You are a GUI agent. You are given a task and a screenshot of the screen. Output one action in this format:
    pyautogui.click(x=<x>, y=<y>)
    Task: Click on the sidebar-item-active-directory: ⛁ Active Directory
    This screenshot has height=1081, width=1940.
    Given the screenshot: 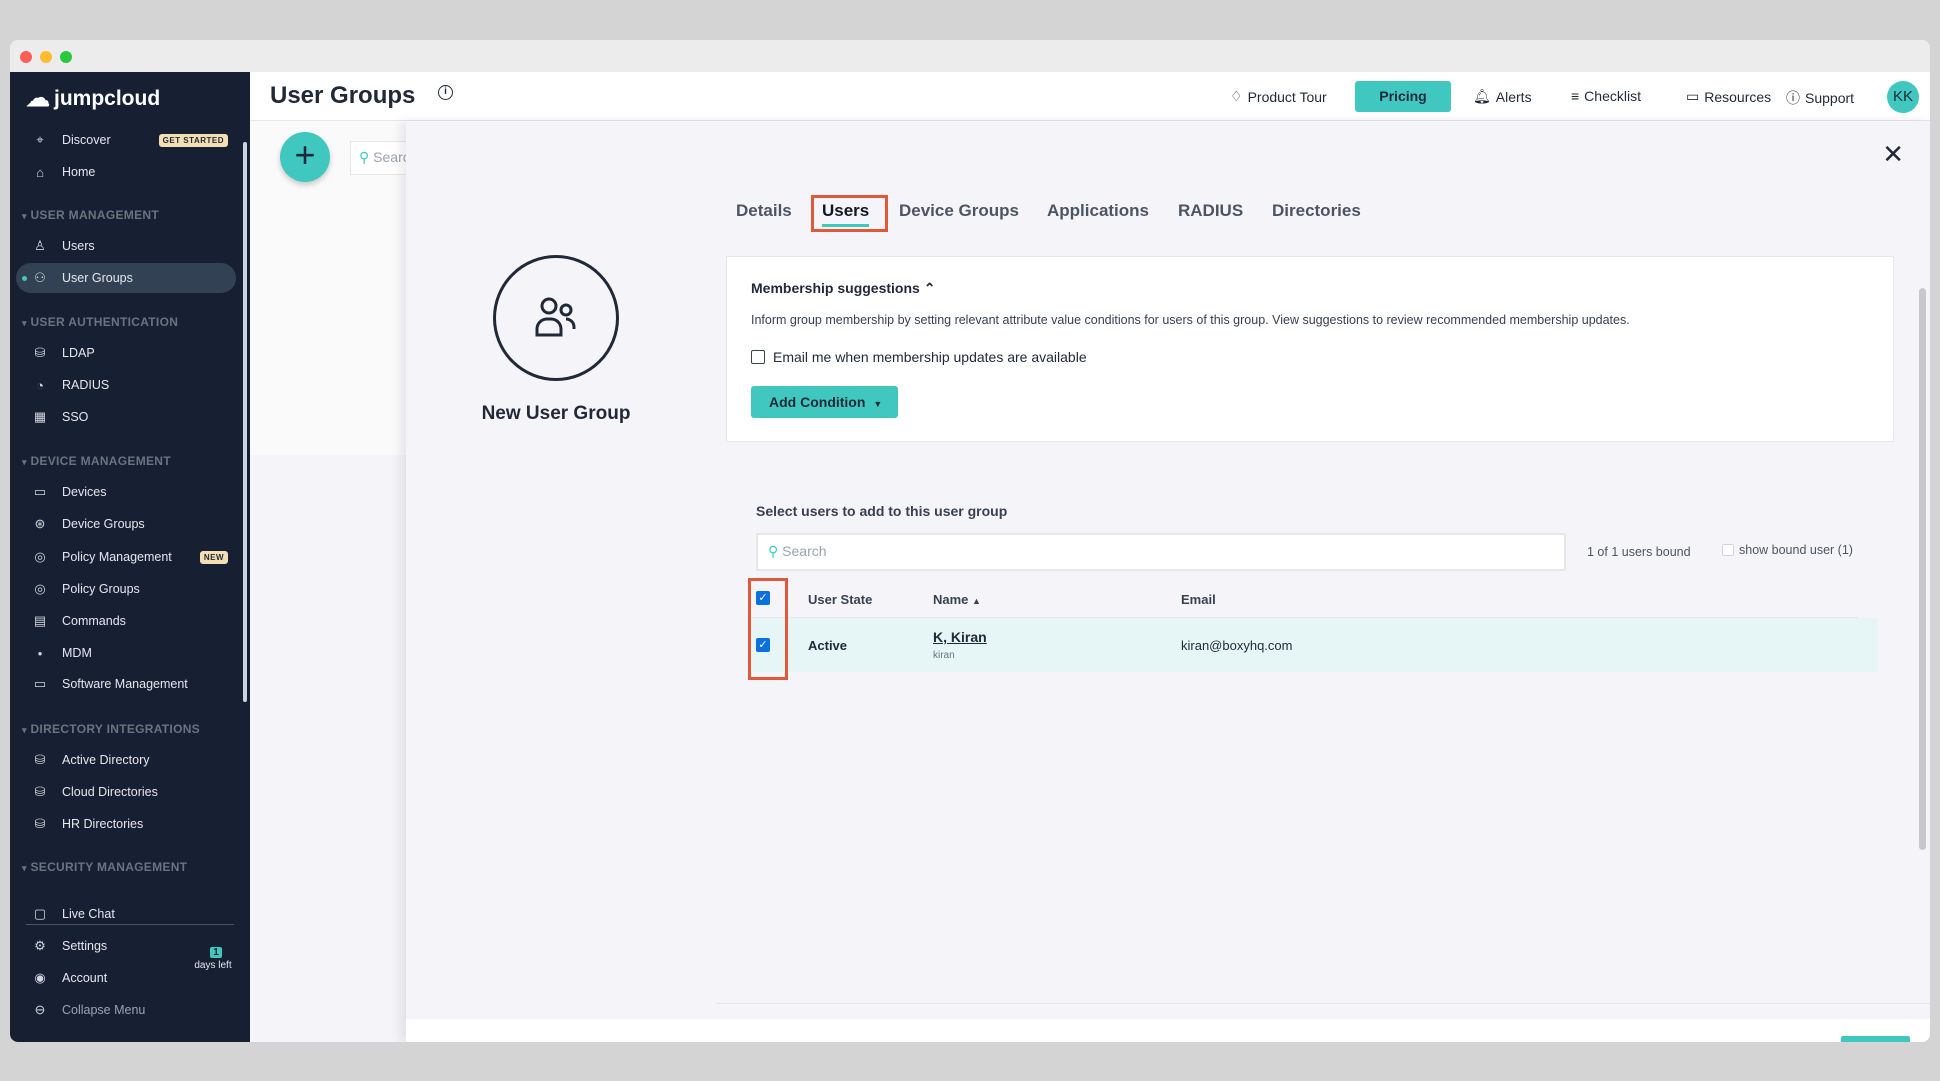 What is the action you would take?
    pyautogui.click(x=126, y=760)
    